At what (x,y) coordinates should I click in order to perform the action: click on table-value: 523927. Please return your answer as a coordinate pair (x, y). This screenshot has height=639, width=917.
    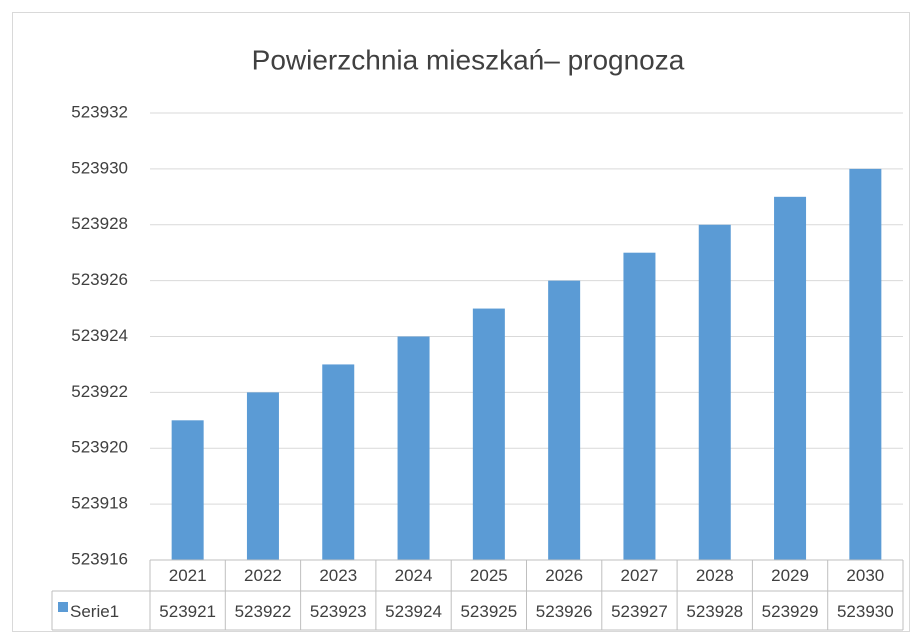
    Looking at the image, I should click on (639, 611).